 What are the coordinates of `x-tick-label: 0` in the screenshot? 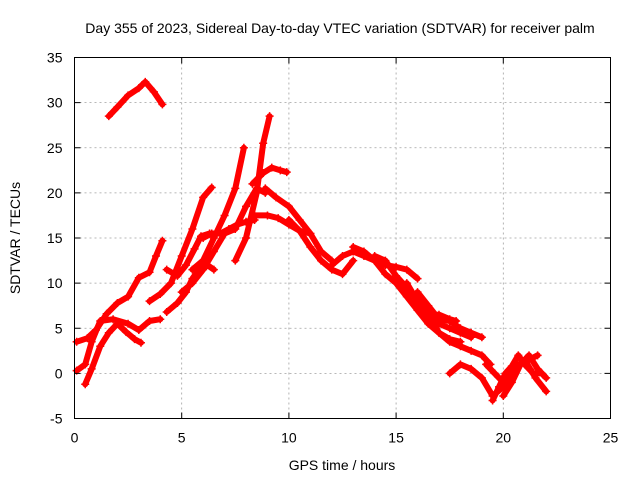 It's located at (75, 438).